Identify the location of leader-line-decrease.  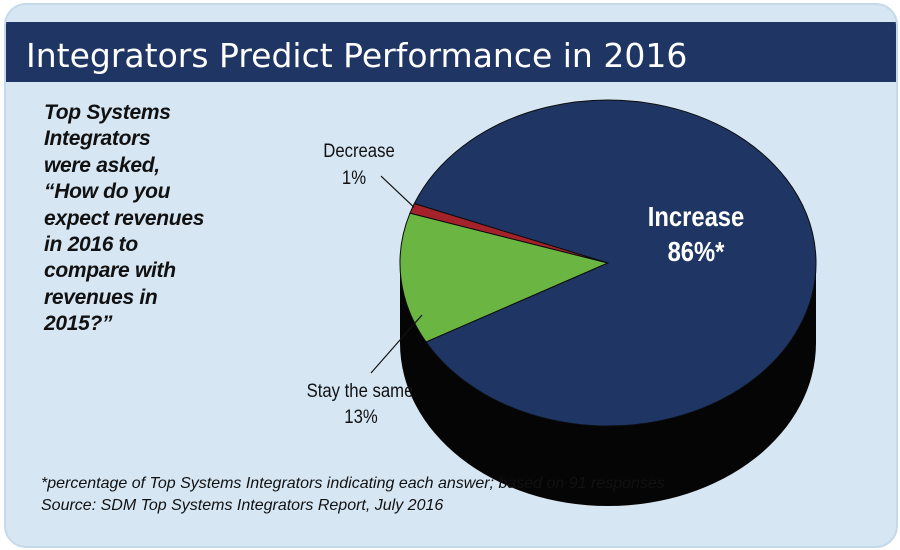
(397, 191).